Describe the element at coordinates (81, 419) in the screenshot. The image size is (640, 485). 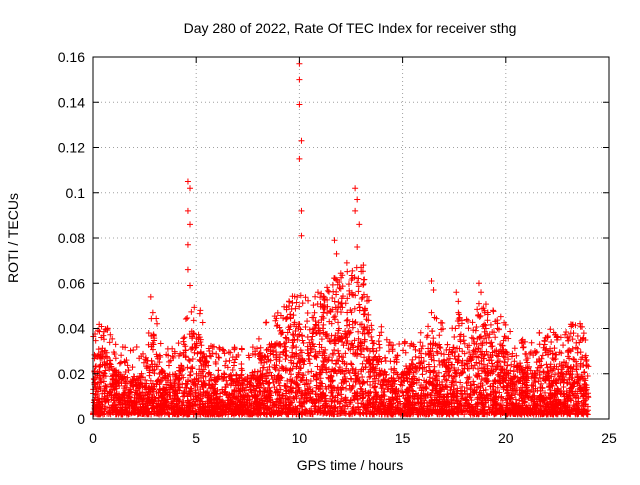
I see `y-tick-label: 0` at that location.